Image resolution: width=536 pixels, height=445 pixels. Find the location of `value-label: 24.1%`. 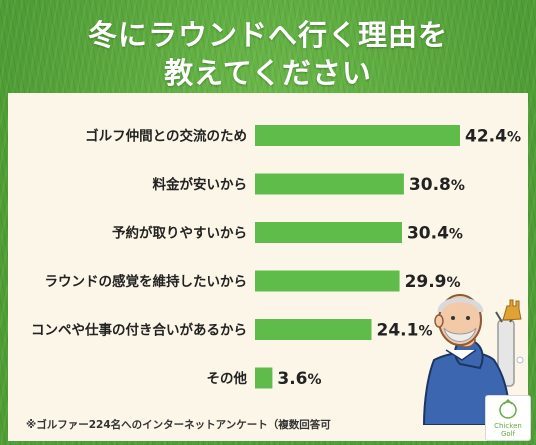

value-label: 24.1% is located at coordinates (405, 331).